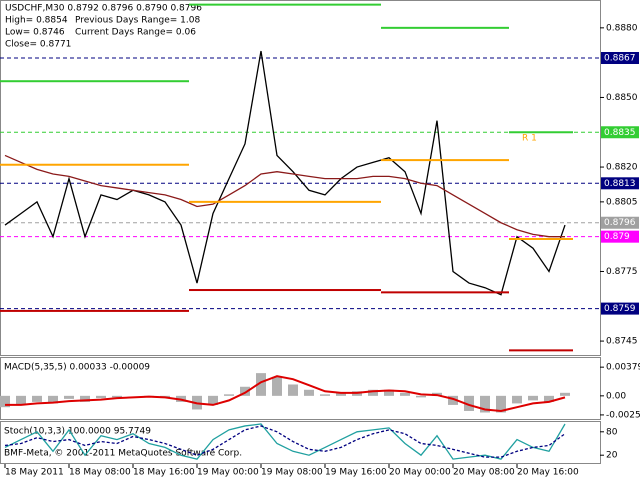 This screenshot has width=640, height=480. Describe the element at coordinates (548, 473) in the screenshot. I see `x-tick-label: 20 May 16:00` at that location.